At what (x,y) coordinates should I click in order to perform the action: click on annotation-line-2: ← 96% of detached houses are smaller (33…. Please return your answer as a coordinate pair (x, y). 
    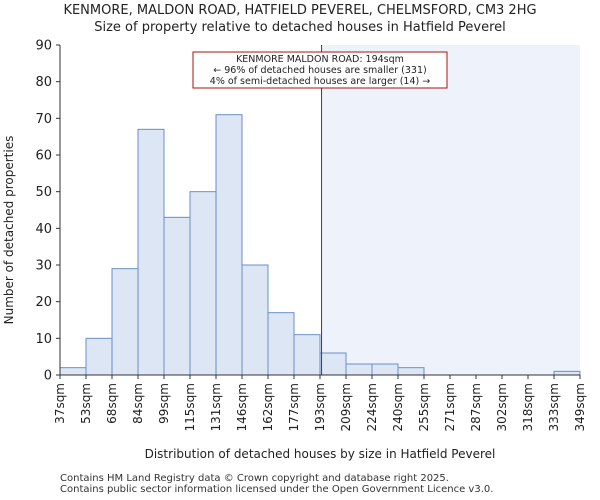
    Looking at the image, I should click on (319, 70).